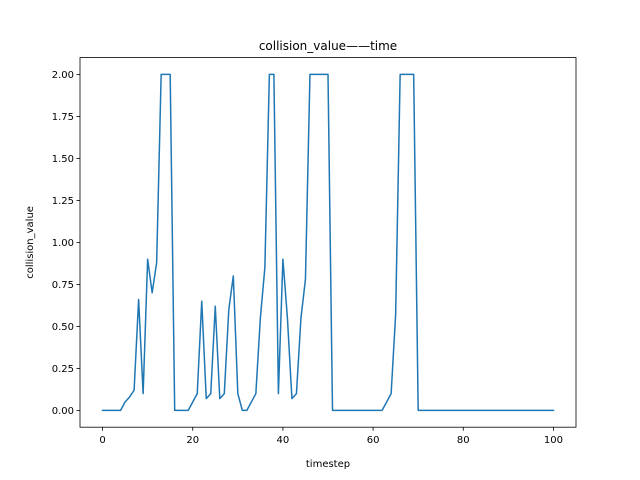 The image size is (640, 480). Describe the element at coordinates (102, 440) in the screenshot. I see `x-tick-label: 0` at that location.